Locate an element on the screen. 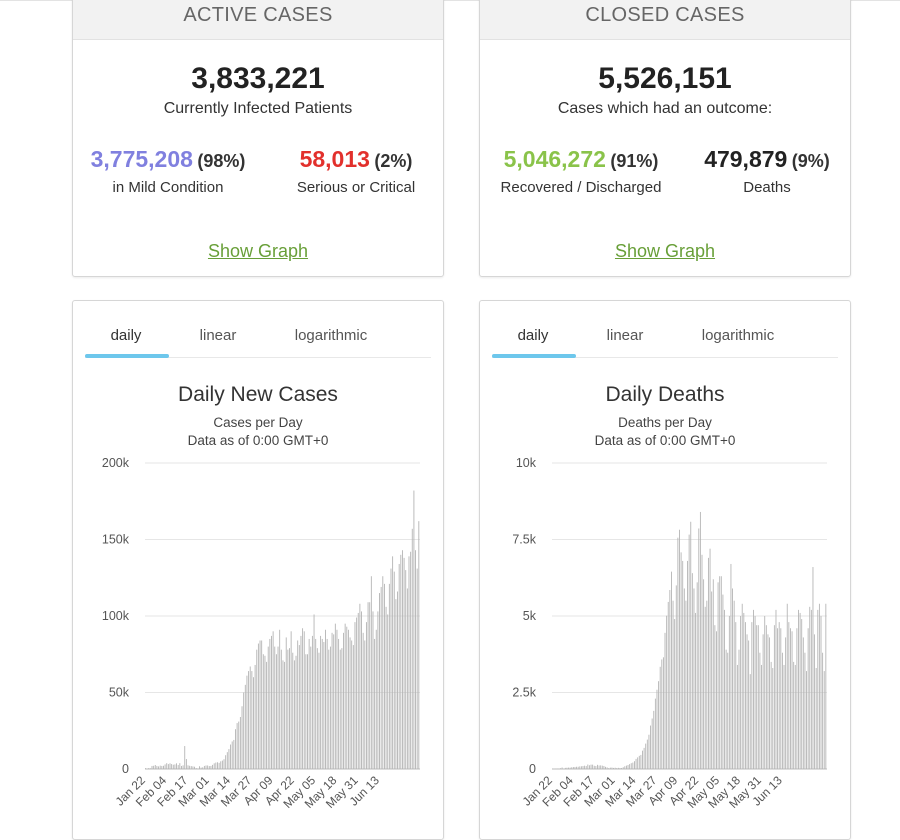 This screenshot has width=900, height=840. serious-critical-label: Serious or Critical is located at coordinates (356, 187).